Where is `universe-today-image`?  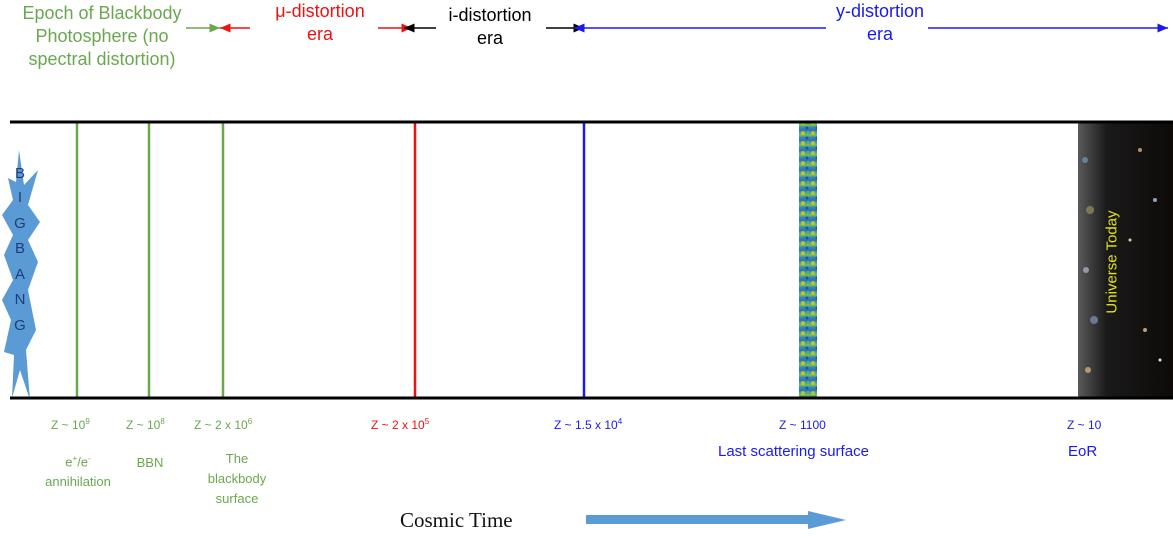
universe-today-image is located at coordinates (1125, 260).